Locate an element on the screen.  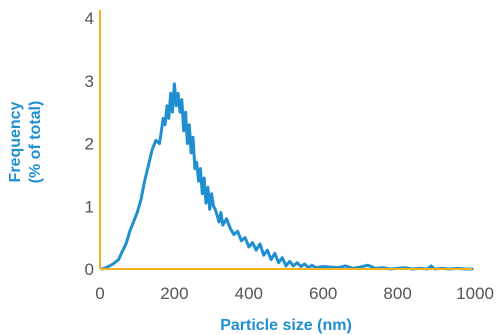
x-axis-title: Particle size (nm) is located at coordinates (286, 325).